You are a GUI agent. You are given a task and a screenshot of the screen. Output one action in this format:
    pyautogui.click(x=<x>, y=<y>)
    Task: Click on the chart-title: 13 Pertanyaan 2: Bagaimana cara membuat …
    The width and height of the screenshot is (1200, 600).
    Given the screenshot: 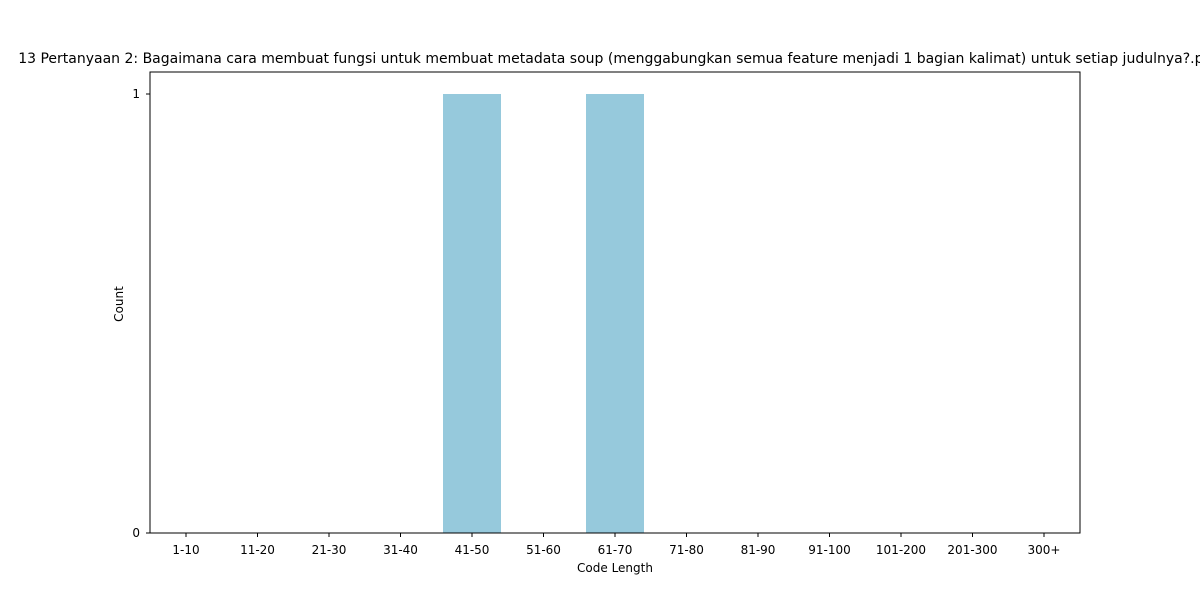 What is the action you would take?
    pyautogui.click(x=609, y=59)
    